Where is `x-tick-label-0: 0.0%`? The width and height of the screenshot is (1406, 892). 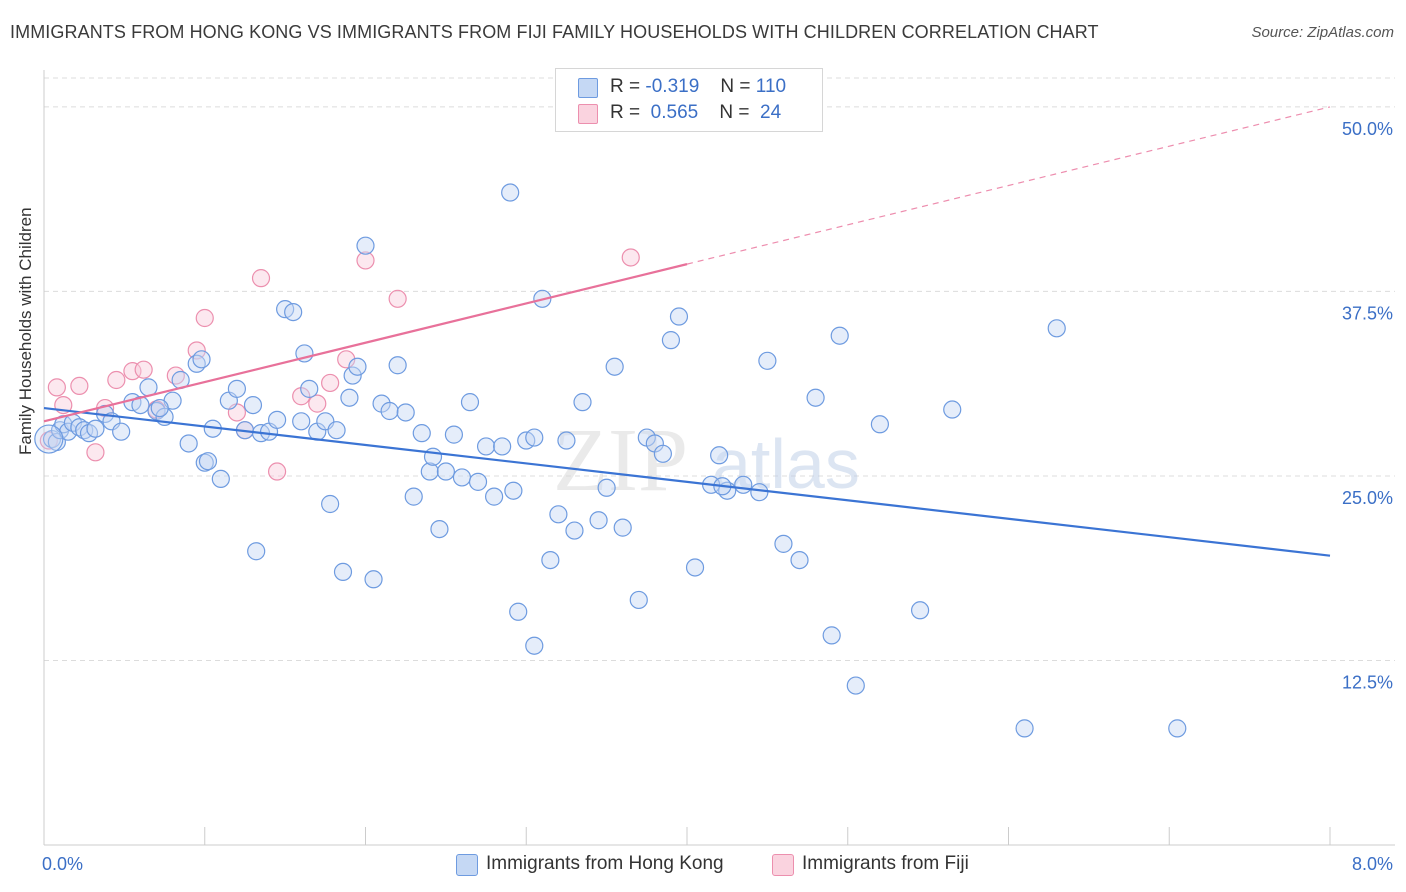 x-tick-label-0: 0.0% is located at coordinates (62, 864).